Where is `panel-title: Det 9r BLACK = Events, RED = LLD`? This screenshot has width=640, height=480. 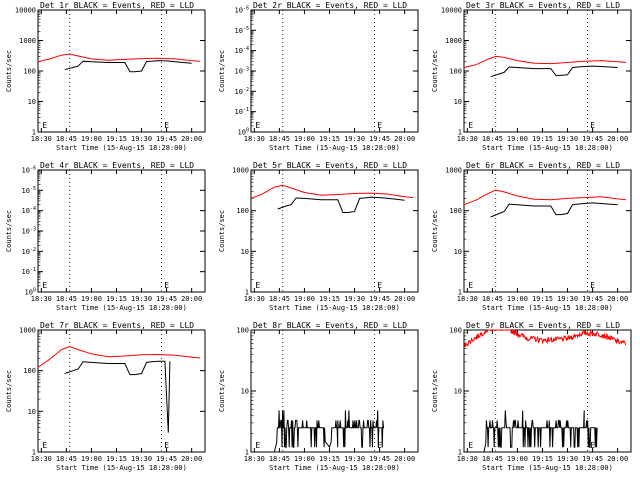 panel-title: Det 9r BLACK = Events, RED = LLD is located at coordinates (543, 325).